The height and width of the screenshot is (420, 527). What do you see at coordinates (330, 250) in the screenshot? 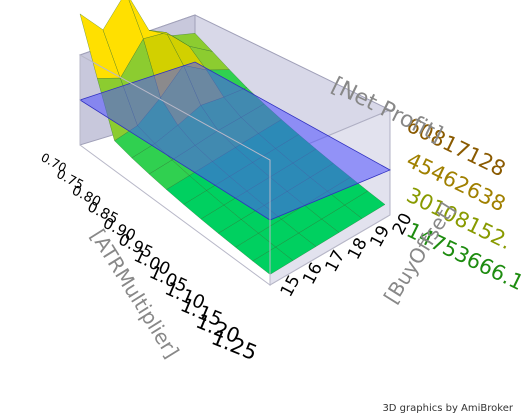
I see `box-edge` at bounding box center [330, 250].